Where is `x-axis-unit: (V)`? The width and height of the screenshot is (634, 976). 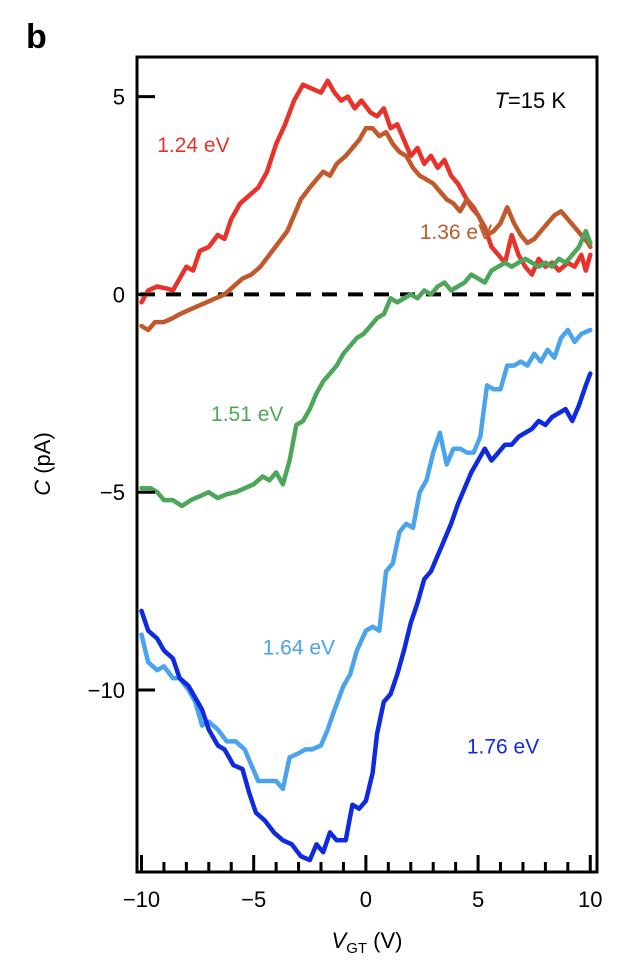 x-axis-unit: (V) is located at coordinates (384, 940).